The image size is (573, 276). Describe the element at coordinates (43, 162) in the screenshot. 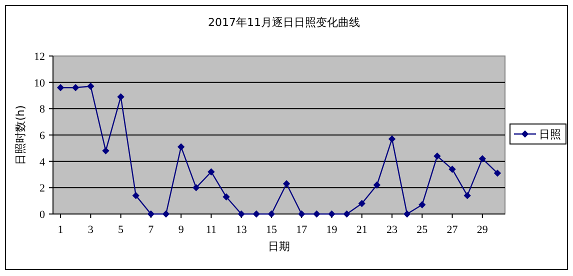

I see `y-tick-label: 4` at that location.